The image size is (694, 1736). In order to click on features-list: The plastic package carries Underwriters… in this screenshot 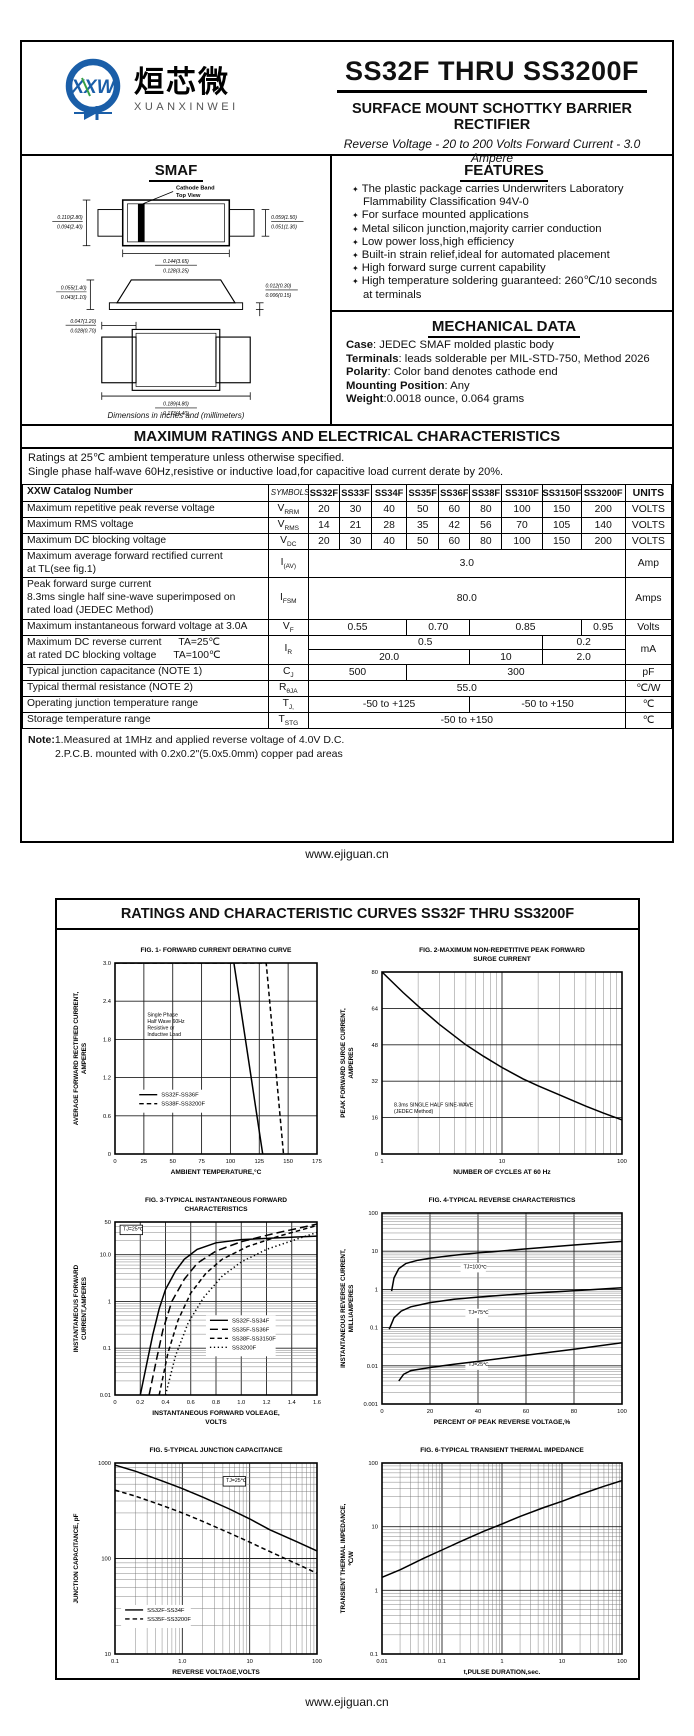, I will do `click(504, 242)`.